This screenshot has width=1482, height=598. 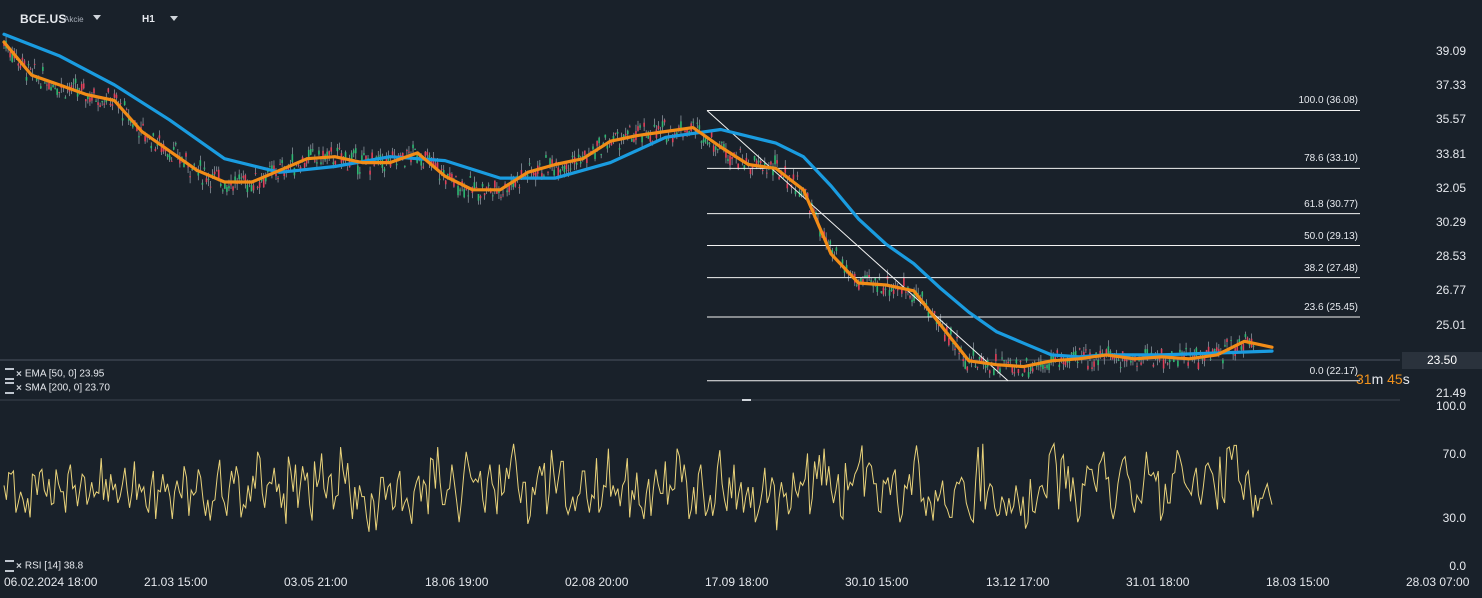 What do you see at coordinates (1406, 379) in the screenshot?
I see `countdown-s-unit: s` at bounding box center [1406, 379].